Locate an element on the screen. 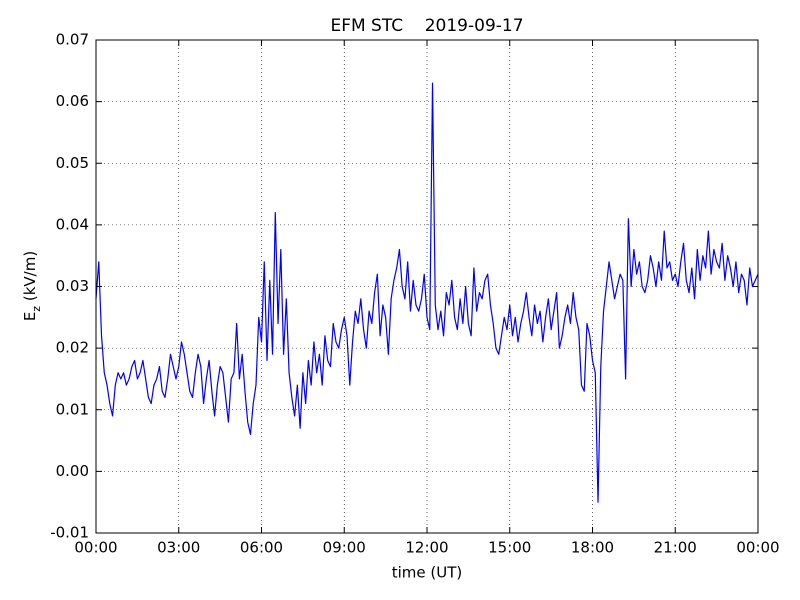 Image resolution: width=800 pixels, height=600 pixels. x-tick-label: 09:00 is located at coordinates (344, 548).